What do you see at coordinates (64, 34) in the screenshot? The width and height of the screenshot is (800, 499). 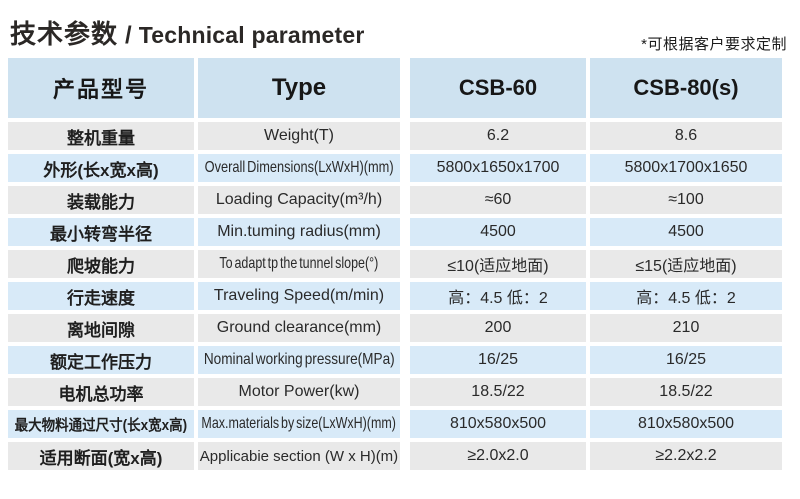 I see `page-title-cn: 技术参数` at bounding box center [64, 34].